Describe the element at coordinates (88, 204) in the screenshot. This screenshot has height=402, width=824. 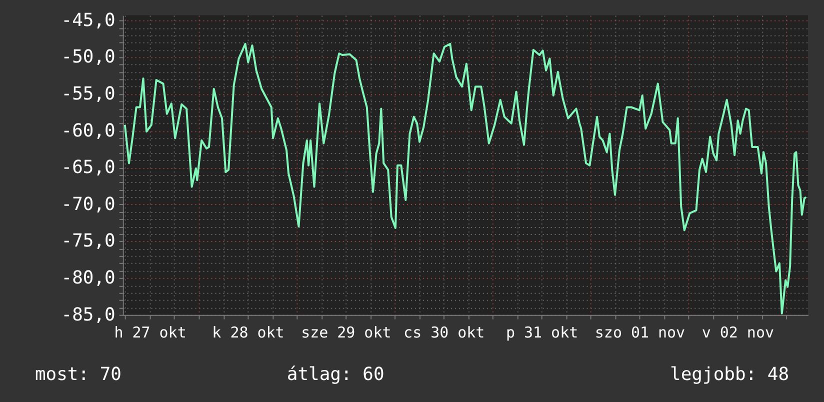
I see `y-tick-label: -70,0` at that location.